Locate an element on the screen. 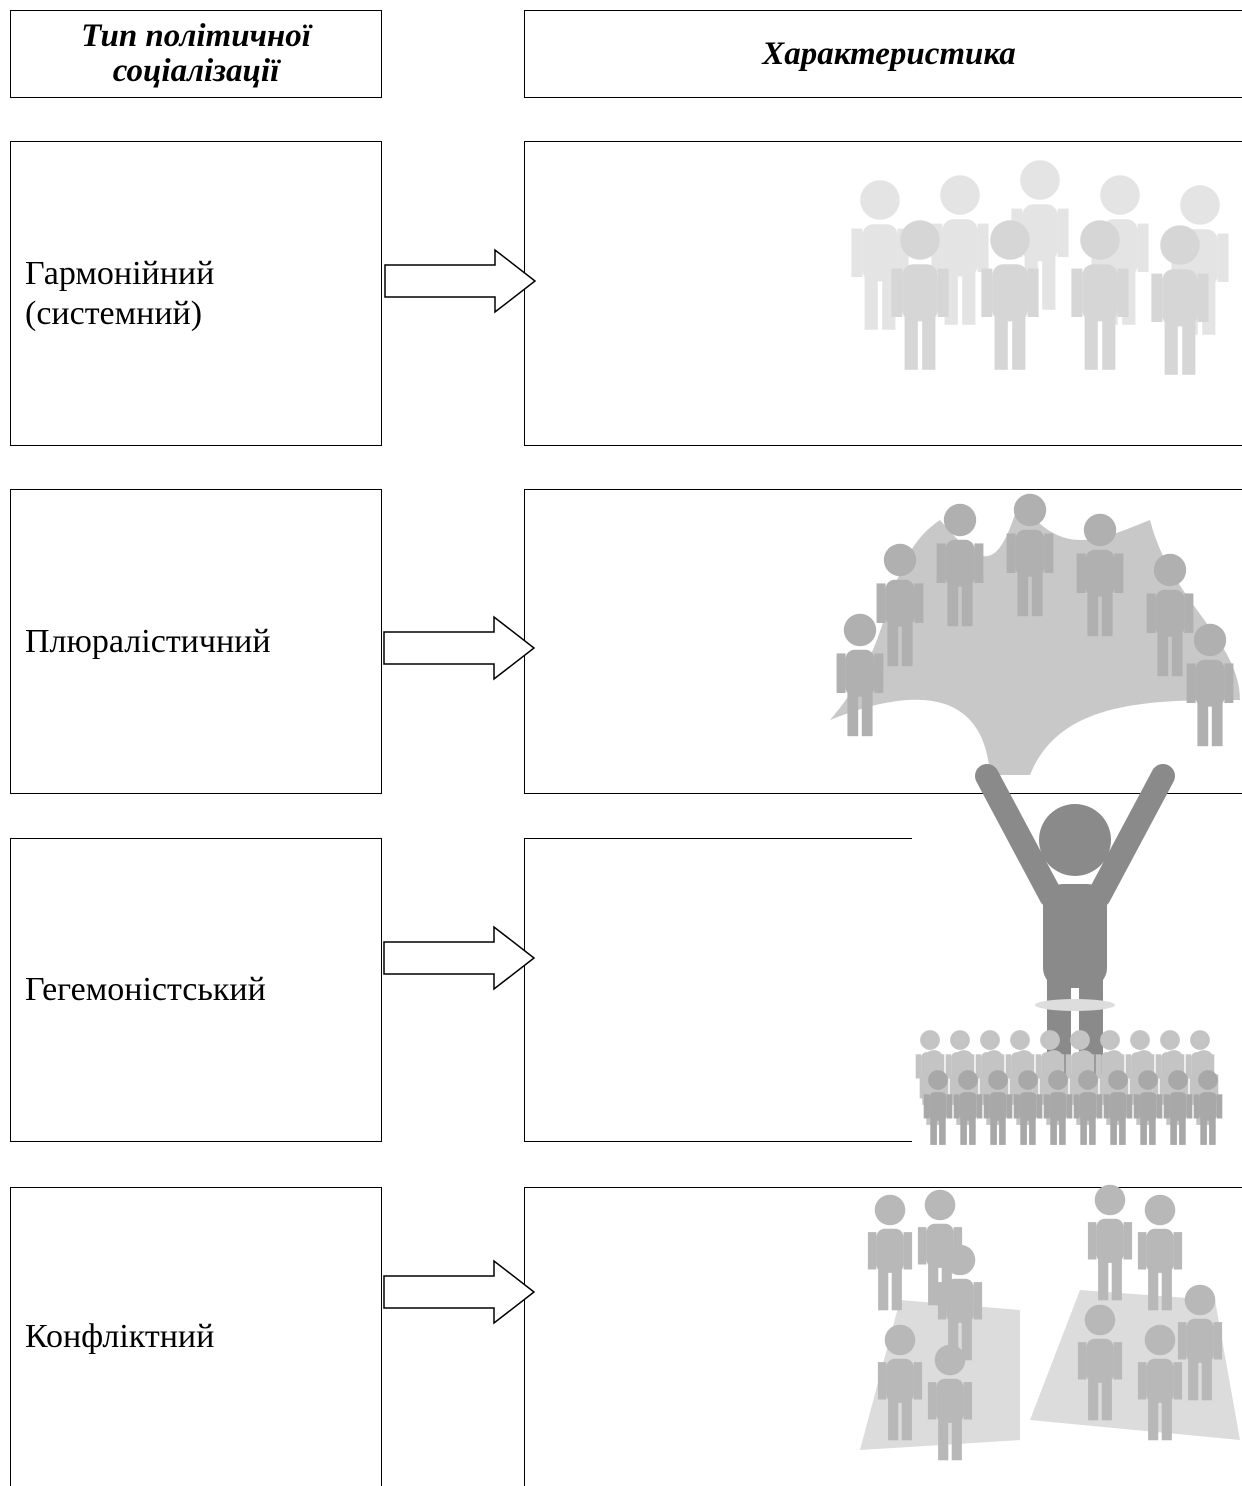  type-label: Гармонійний (системний) is located at coordinates (120, 293).